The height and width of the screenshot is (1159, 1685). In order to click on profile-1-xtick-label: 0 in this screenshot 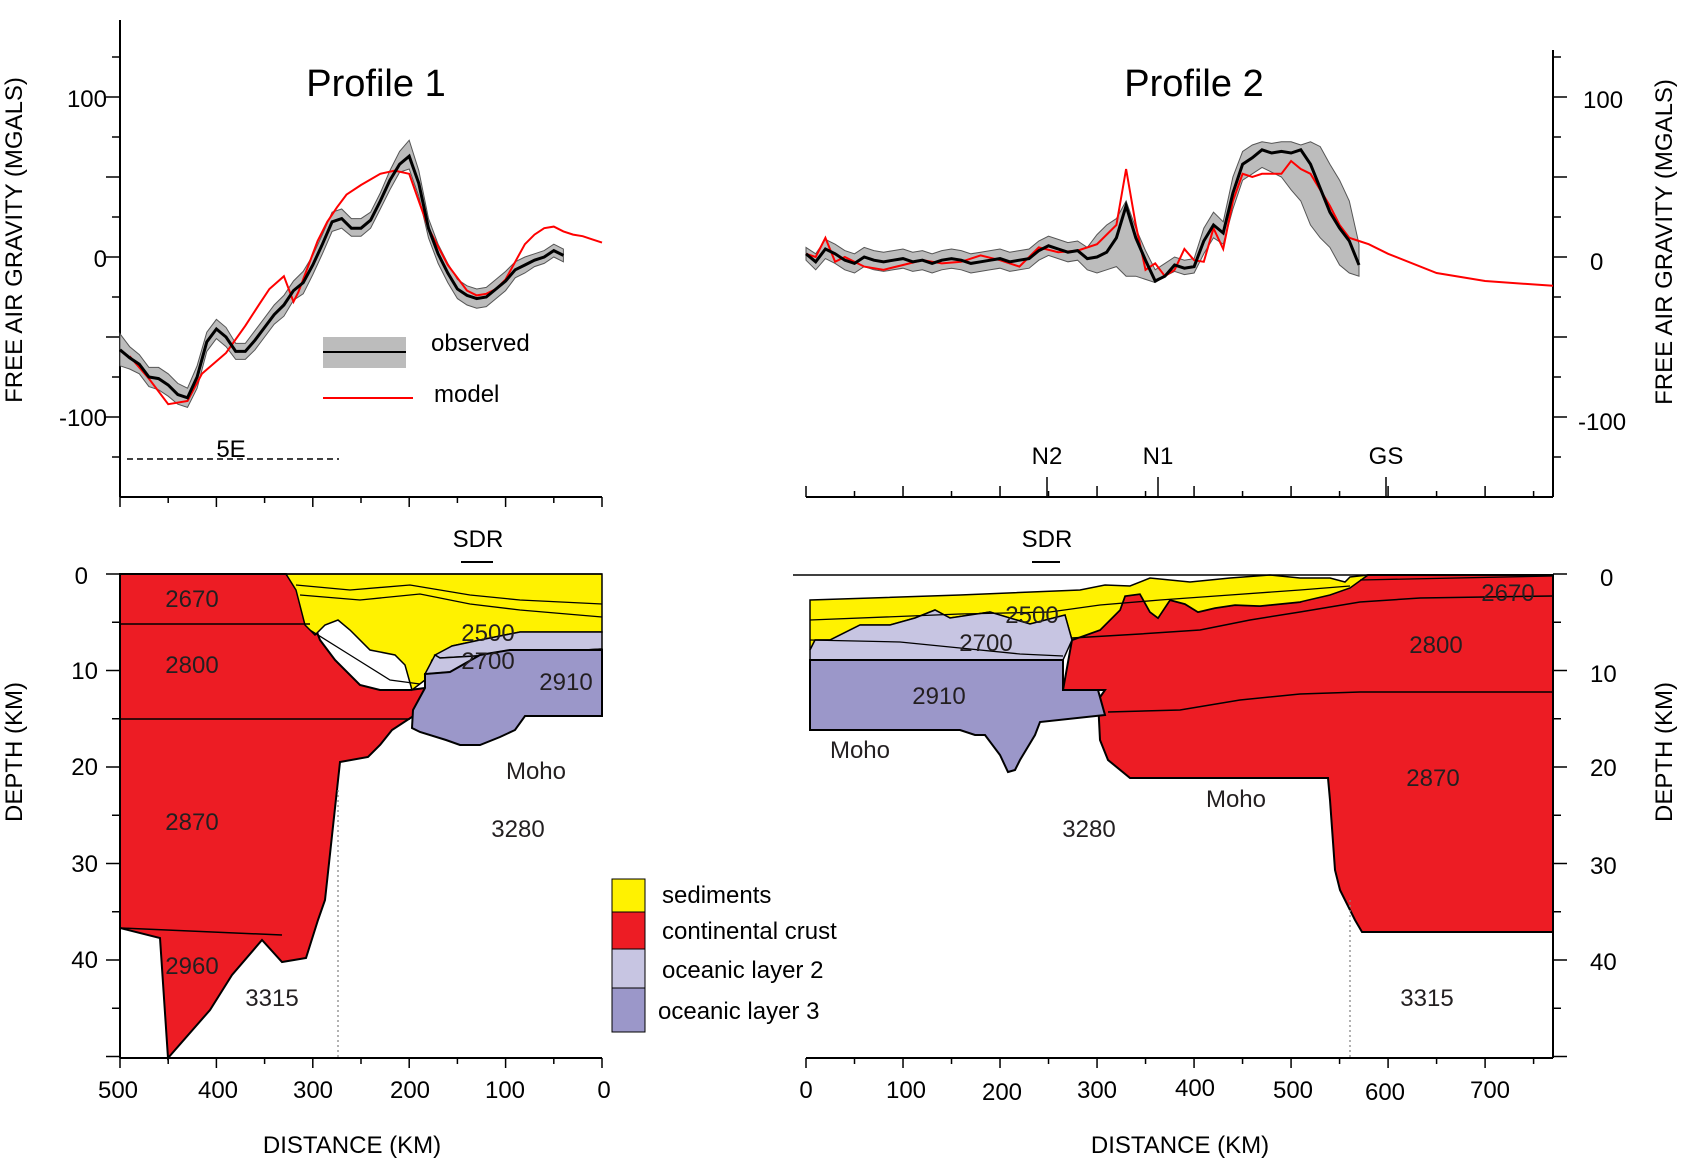, I will do `click(603, 1090)`.